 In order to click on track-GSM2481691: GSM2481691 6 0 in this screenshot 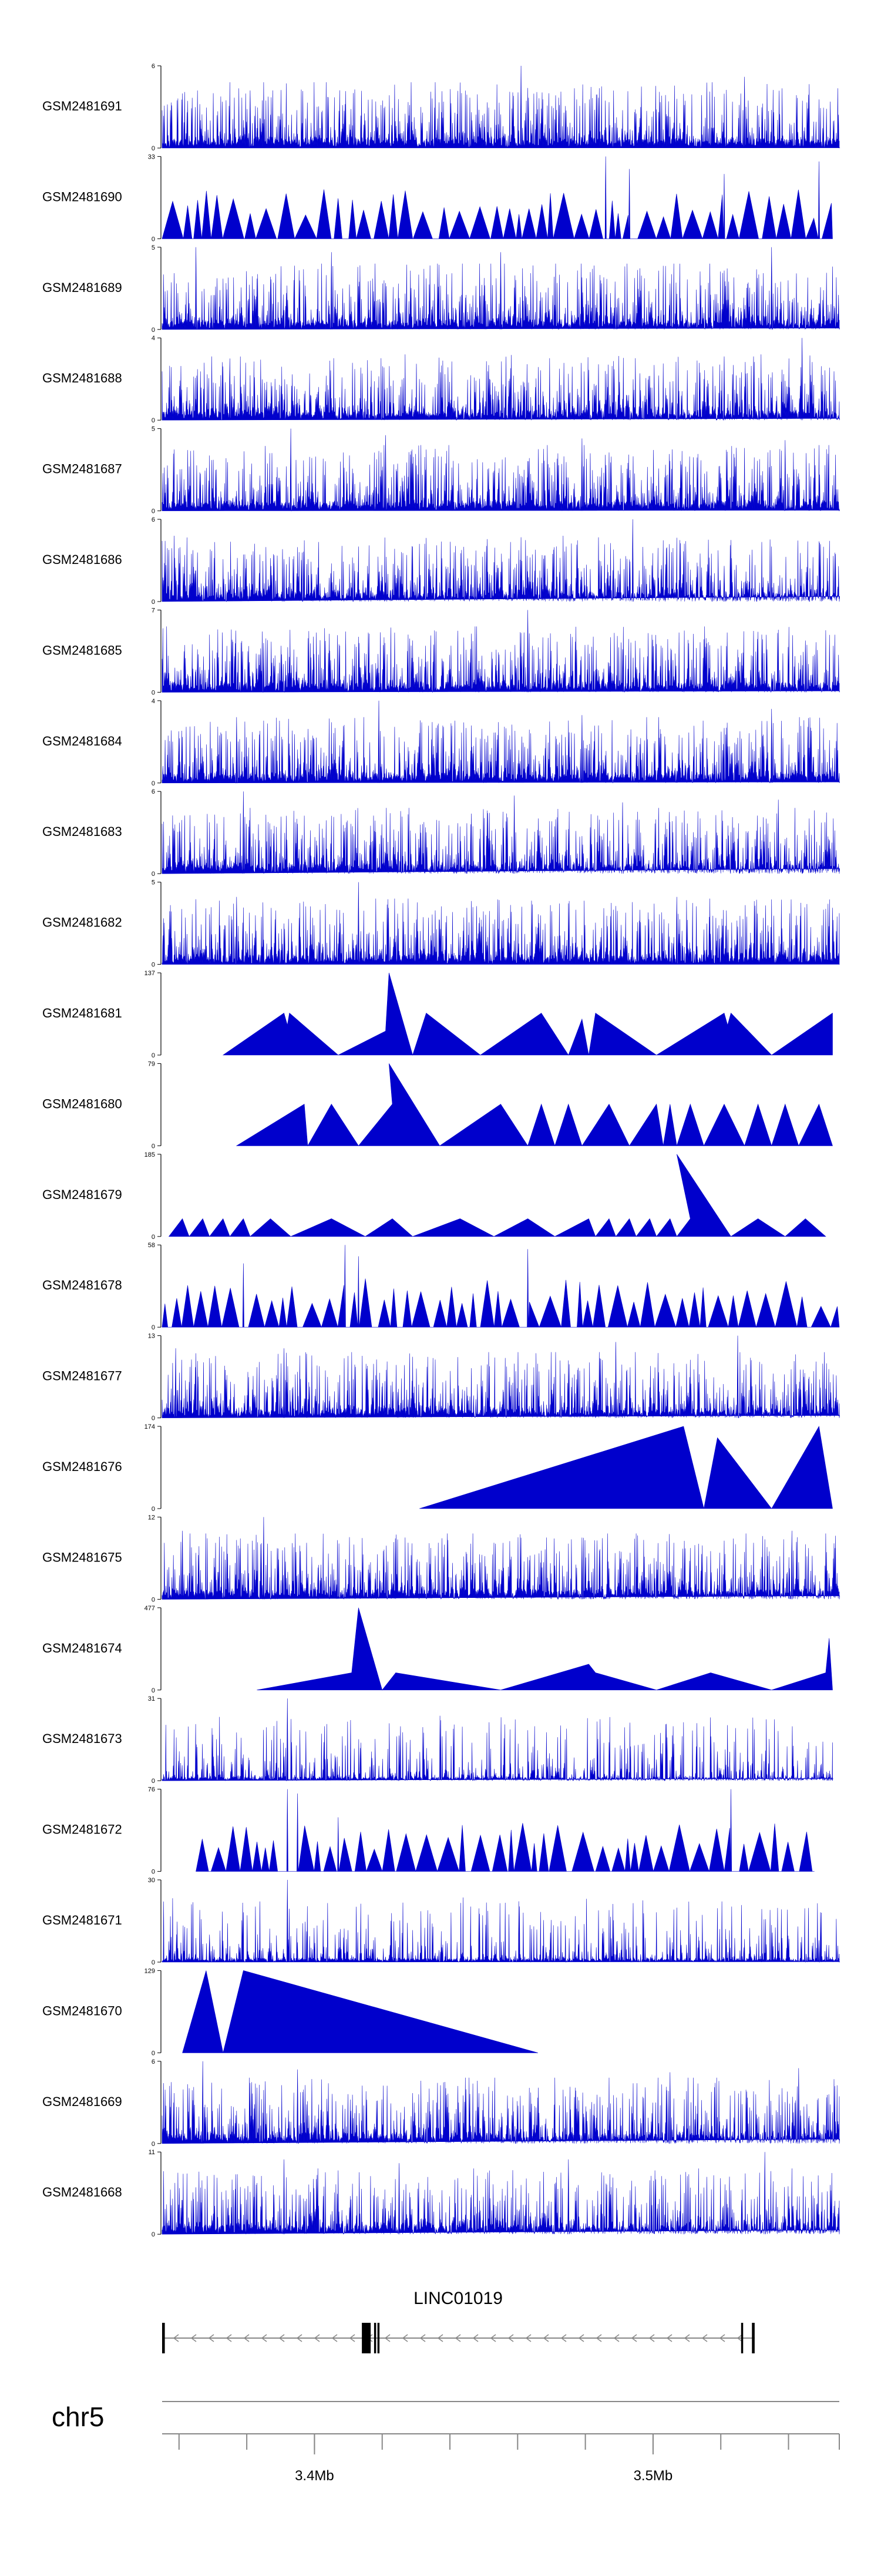, I will do `click(441, 107)`.